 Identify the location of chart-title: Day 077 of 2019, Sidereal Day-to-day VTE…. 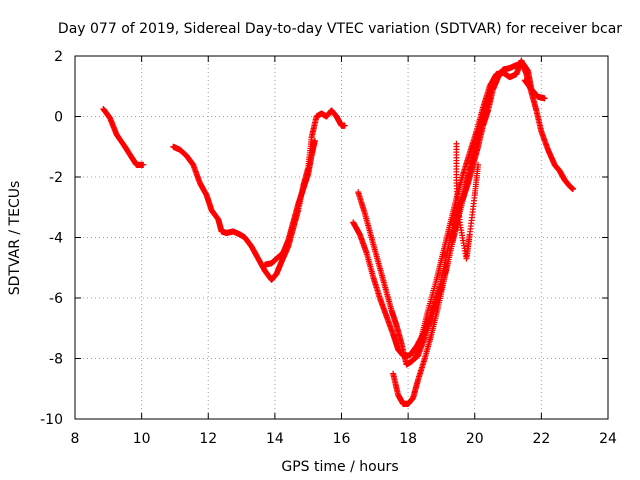
(340, 29).